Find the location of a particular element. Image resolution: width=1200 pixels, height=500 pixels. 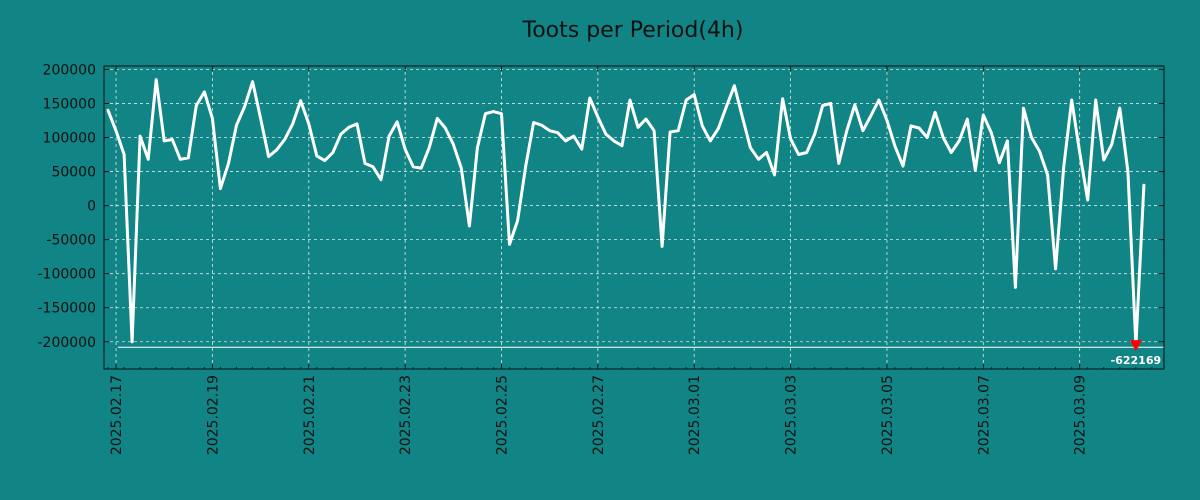

y-tick-label: -100000 is located at coordinates (67, 275).